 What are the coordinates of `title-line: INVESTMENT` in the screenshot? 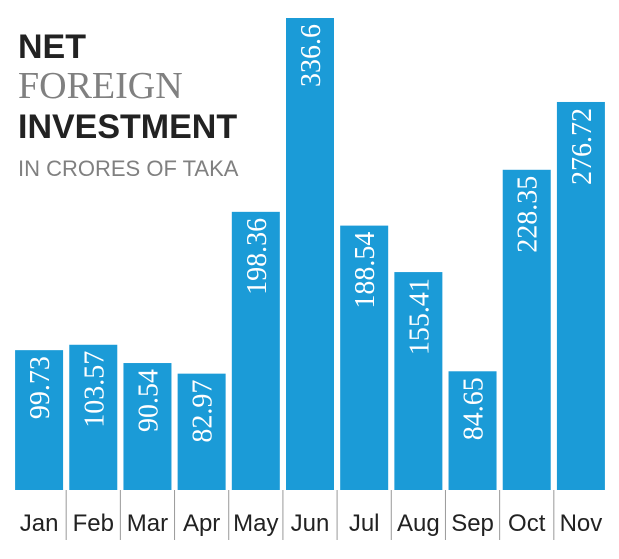 It's located at (127, 127).